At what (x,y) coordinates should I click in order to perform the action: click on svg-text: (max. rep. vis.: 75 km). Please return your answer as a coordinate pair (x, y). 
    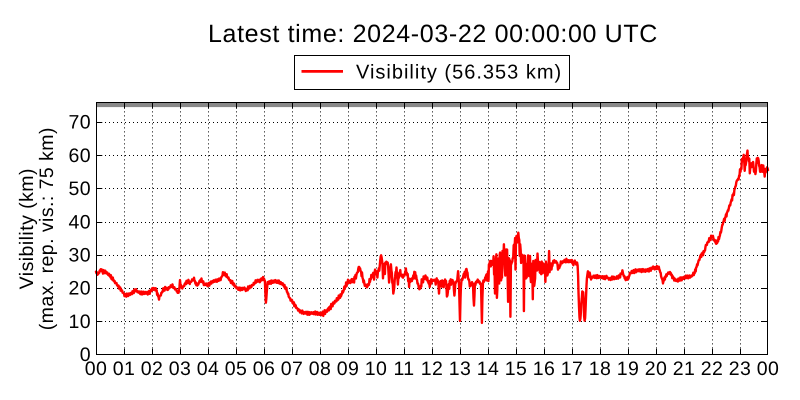
    Looking at the image, I should click on (47, 228).